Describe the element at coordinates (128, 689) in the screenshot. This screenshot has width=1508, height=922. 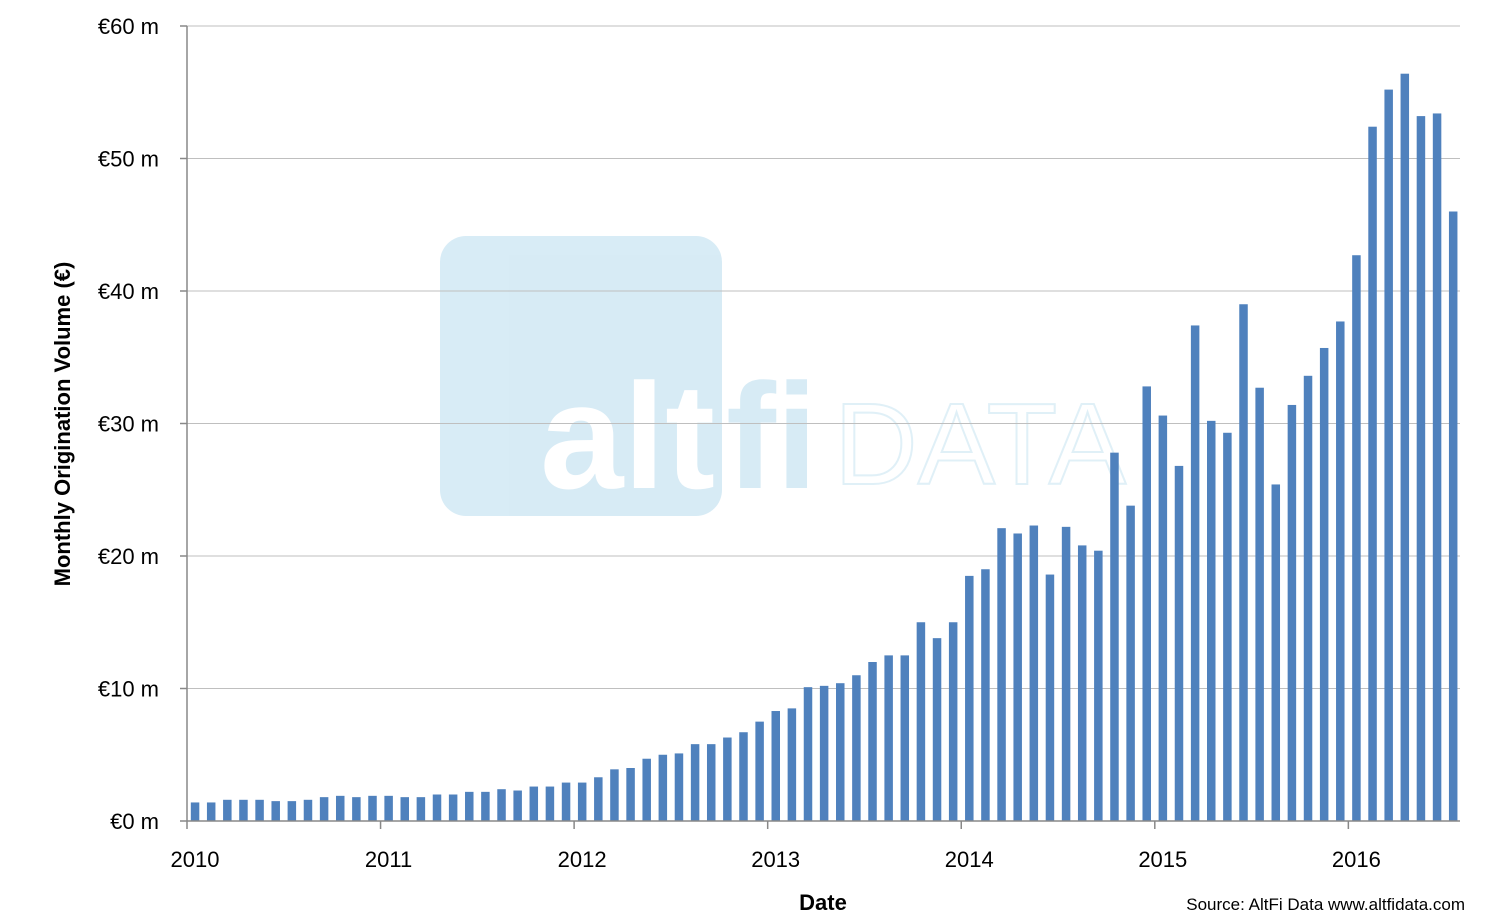
I see `y-tick-label: €10 m` at that location.